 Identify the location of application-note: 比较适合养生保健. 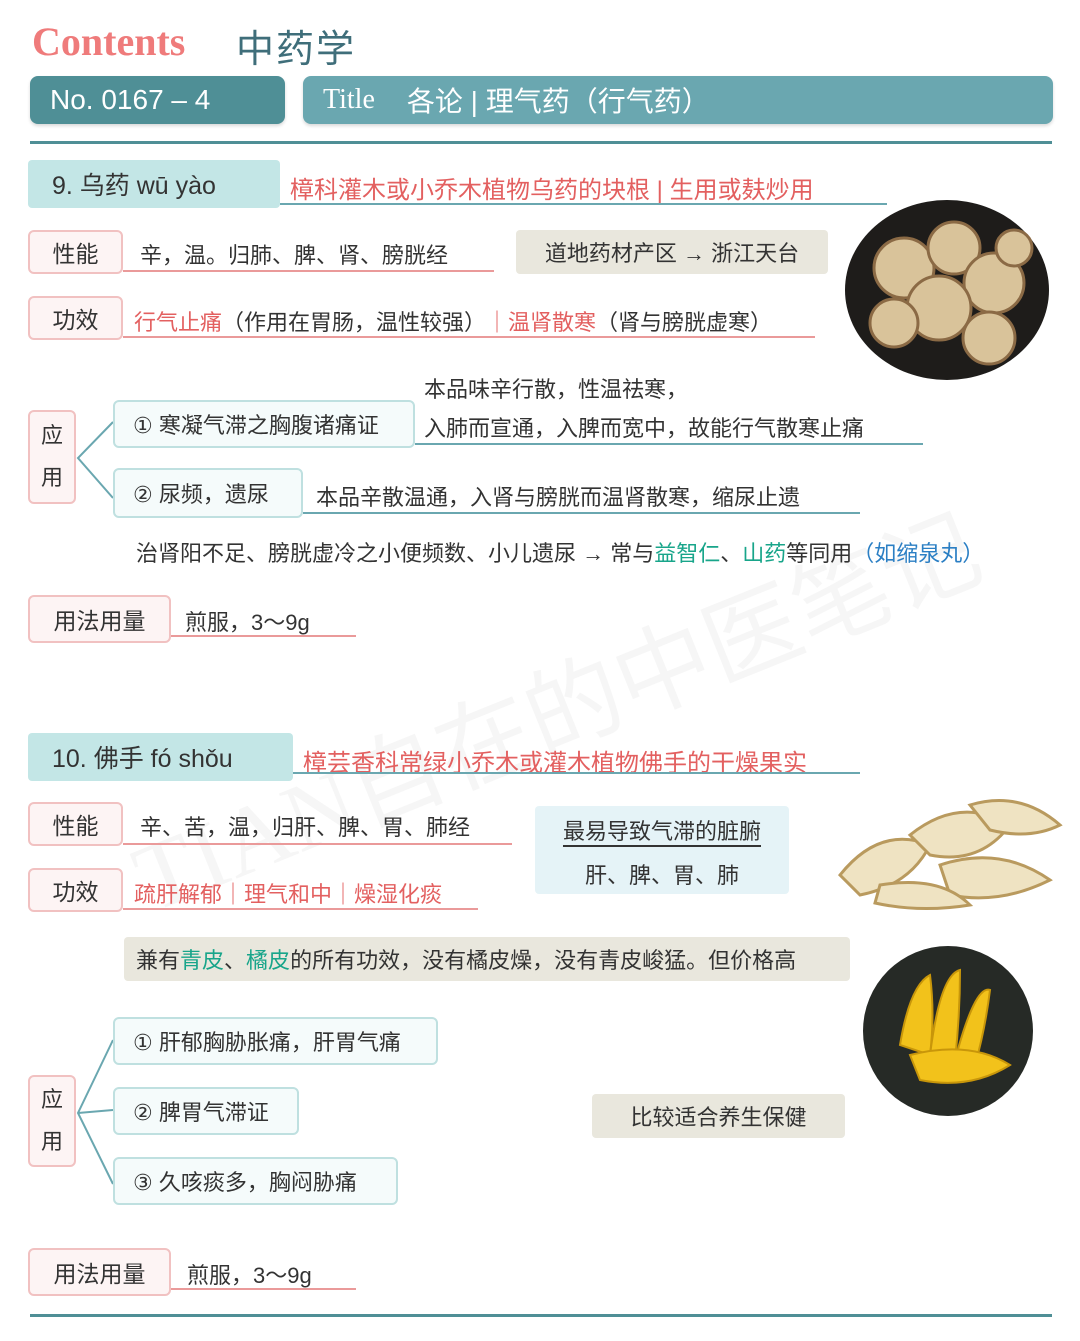
(718, 1116).